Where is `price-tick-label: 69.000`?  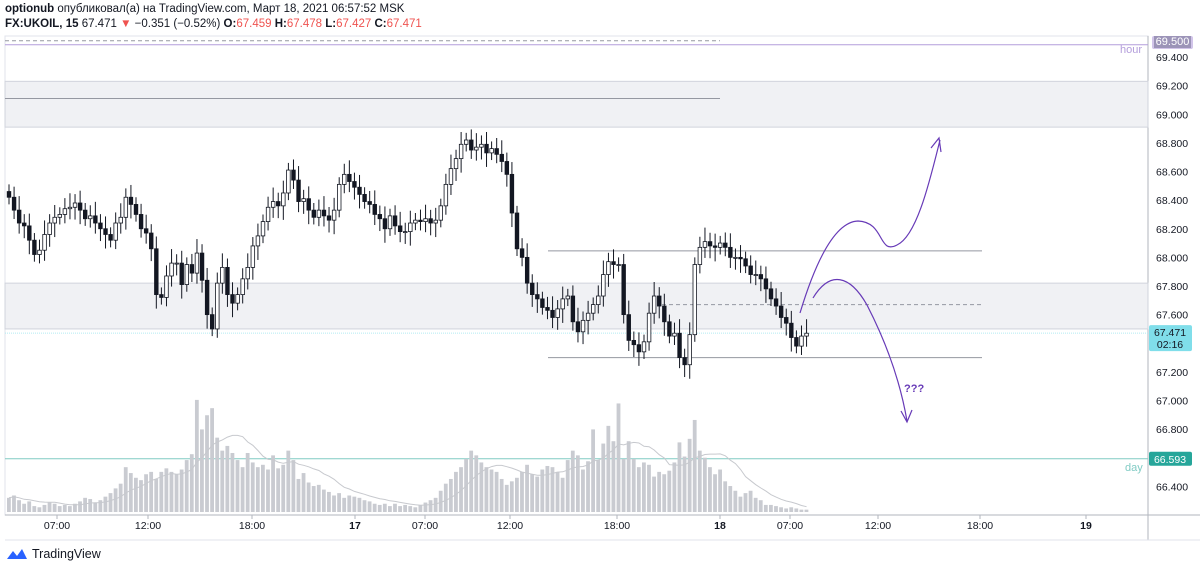 price-tick-label: 69.000 is located at coordinates (1172, 115).